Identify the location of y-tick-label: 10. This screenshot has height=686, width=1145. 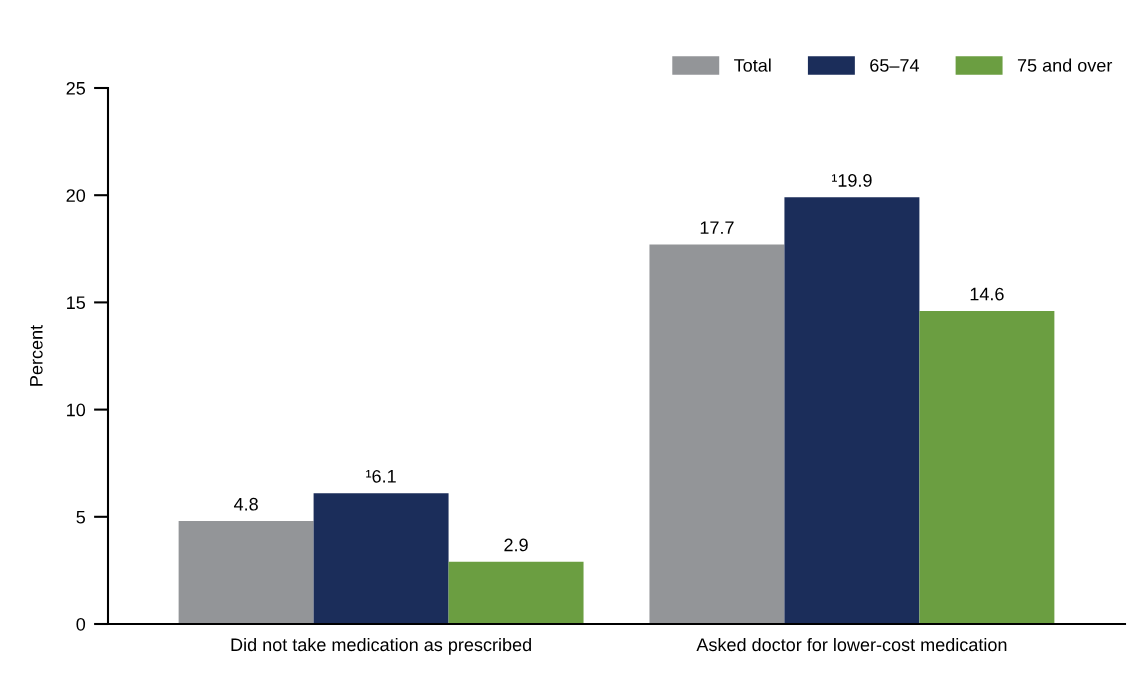
(76, 410).